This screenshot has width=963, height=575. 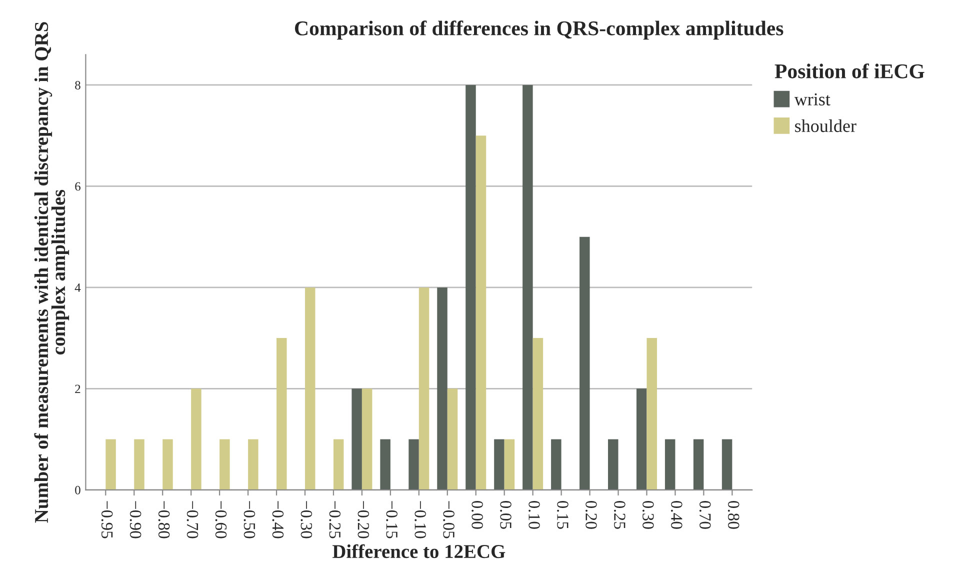 What do you see at coordinates (77, 186) in the screenshot?
I see `y-tick-label: 6` at bounding box center [77, 186].